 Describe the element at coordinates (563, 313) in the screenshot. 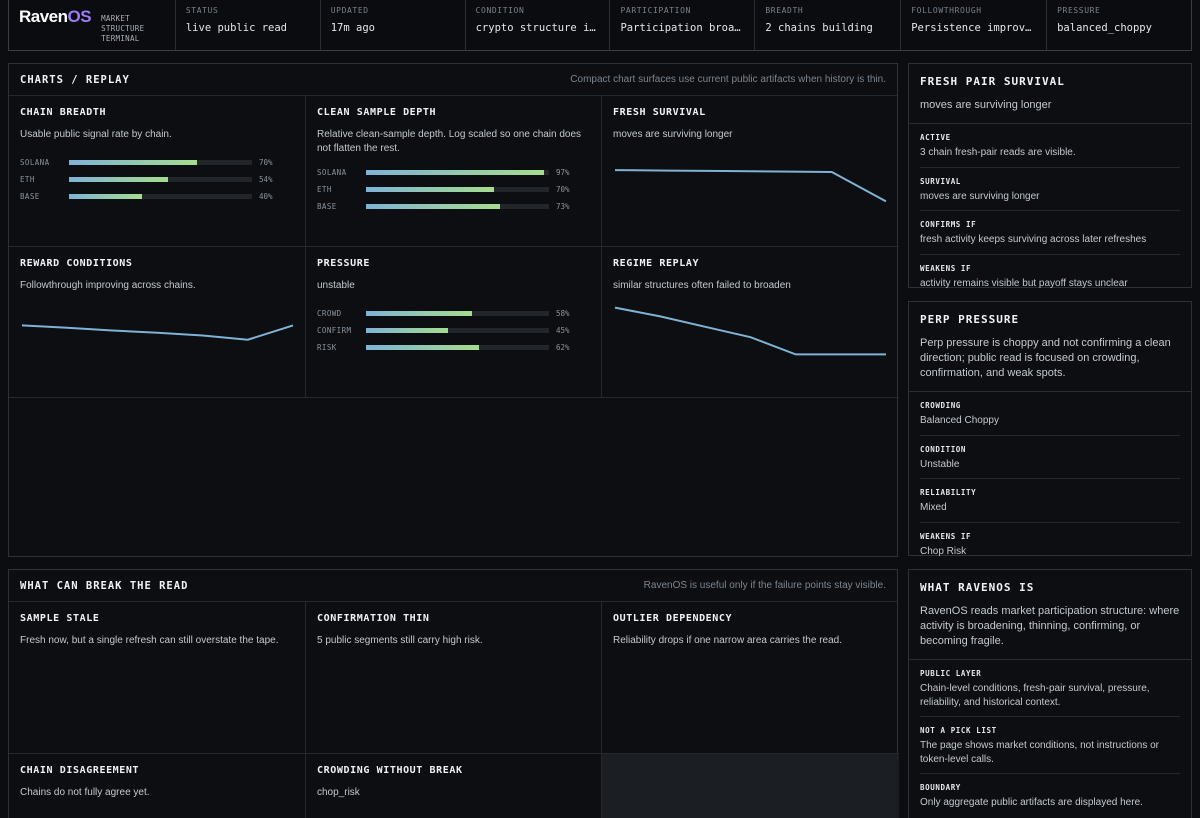

I see `bar-value: 58%` at that location.